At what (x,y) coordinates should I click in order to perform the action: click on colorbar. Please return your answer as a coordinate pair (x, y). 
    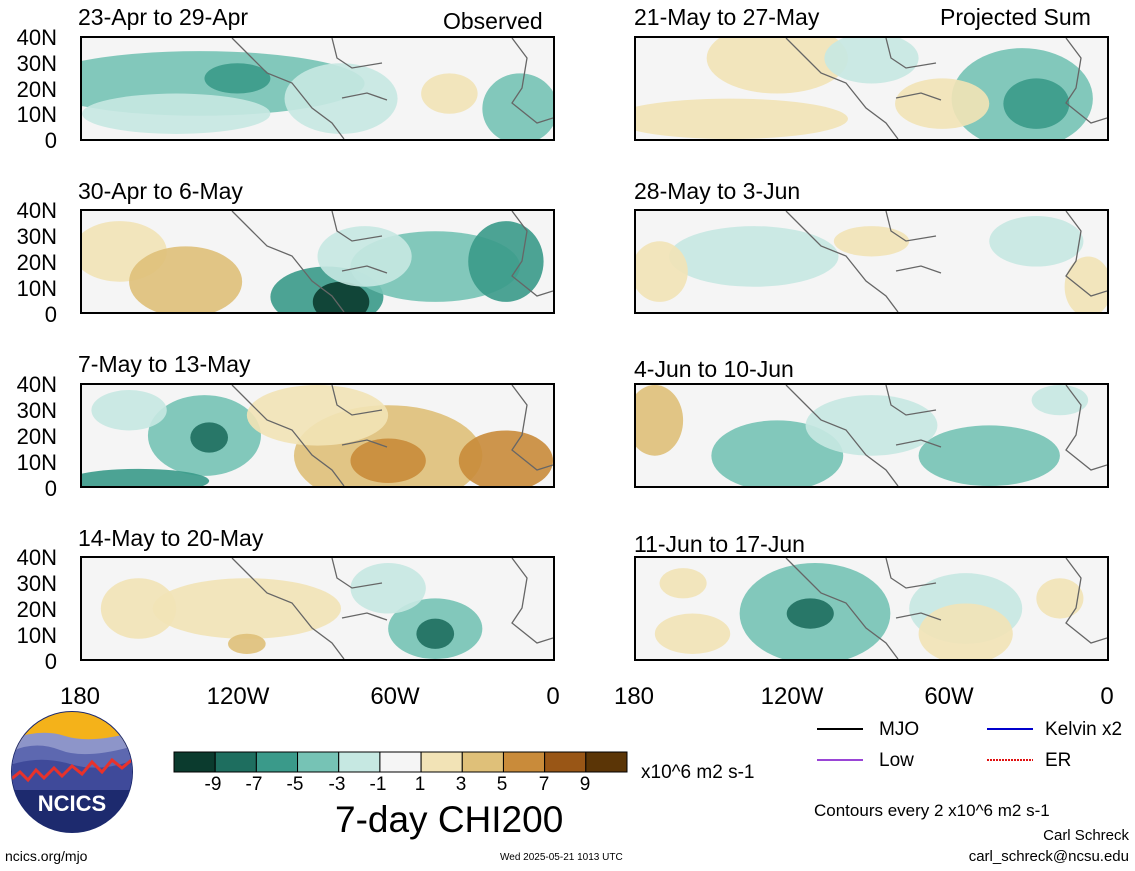
    Looking at the image, I should click on (400, 764).